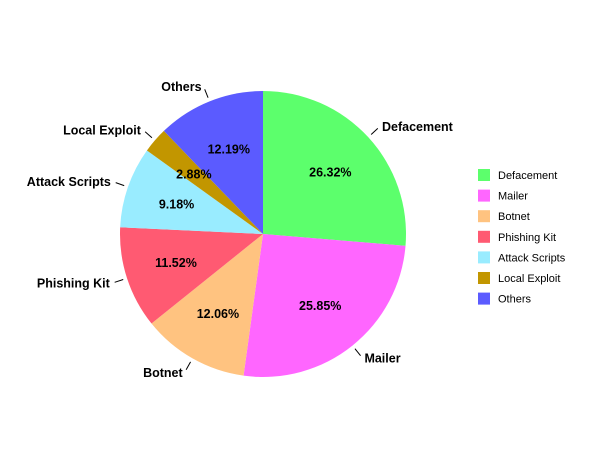  I want to click on pie-slice-botnet, so click(207, 305).